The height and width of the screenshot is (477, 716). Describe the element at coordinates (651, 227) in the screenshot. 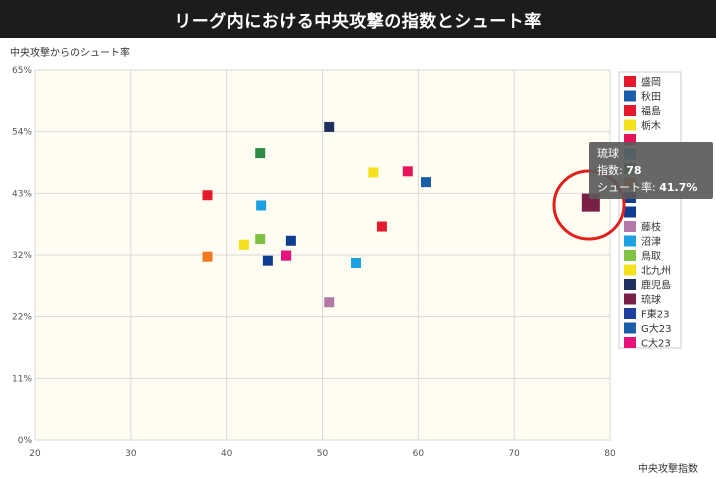

I see `legend-label: 藤枝` at that location.